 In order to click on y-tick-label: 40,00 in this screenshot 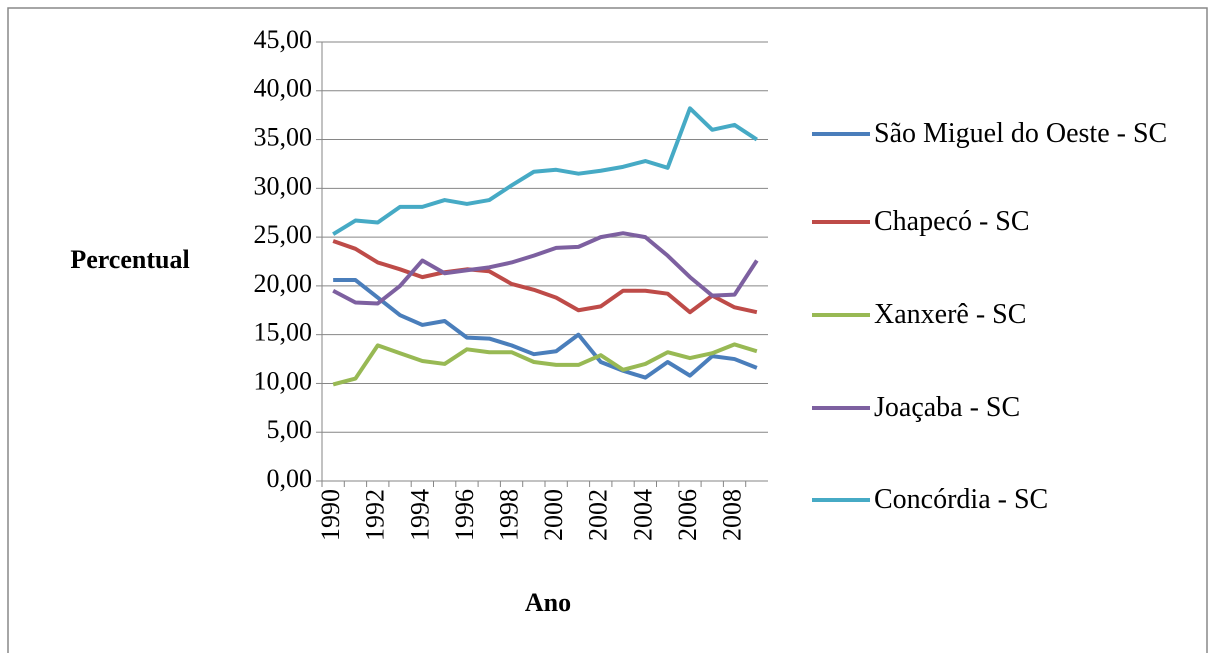, I will do `click(283, 88)`.